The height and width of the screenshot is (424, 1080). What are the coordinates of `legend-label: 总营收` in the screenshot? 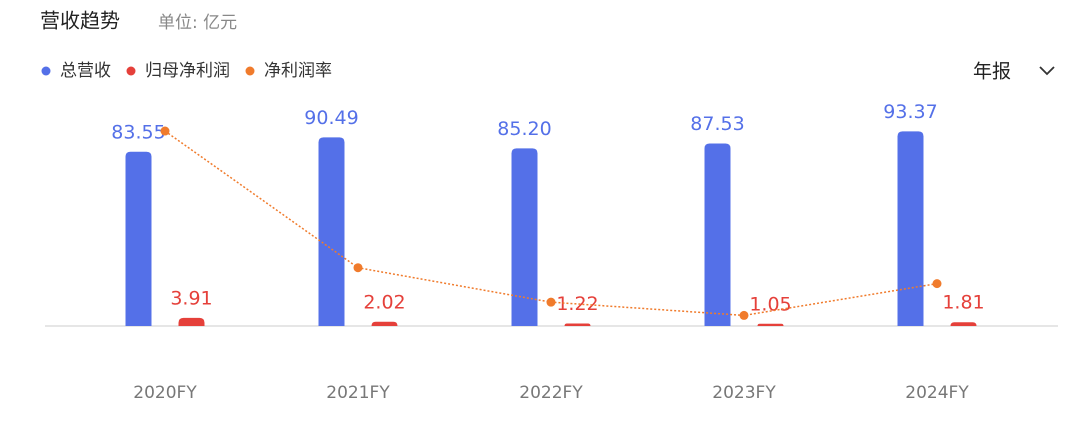 It's located at (85, 71).